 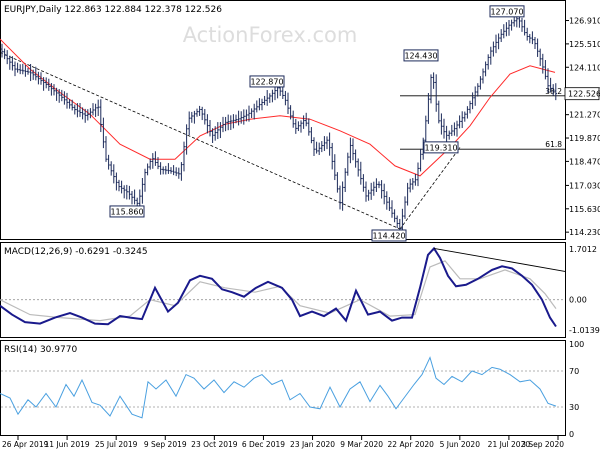 I want to click on x-tick-label: 23 Jan 2020, so click(x=312, y=444).